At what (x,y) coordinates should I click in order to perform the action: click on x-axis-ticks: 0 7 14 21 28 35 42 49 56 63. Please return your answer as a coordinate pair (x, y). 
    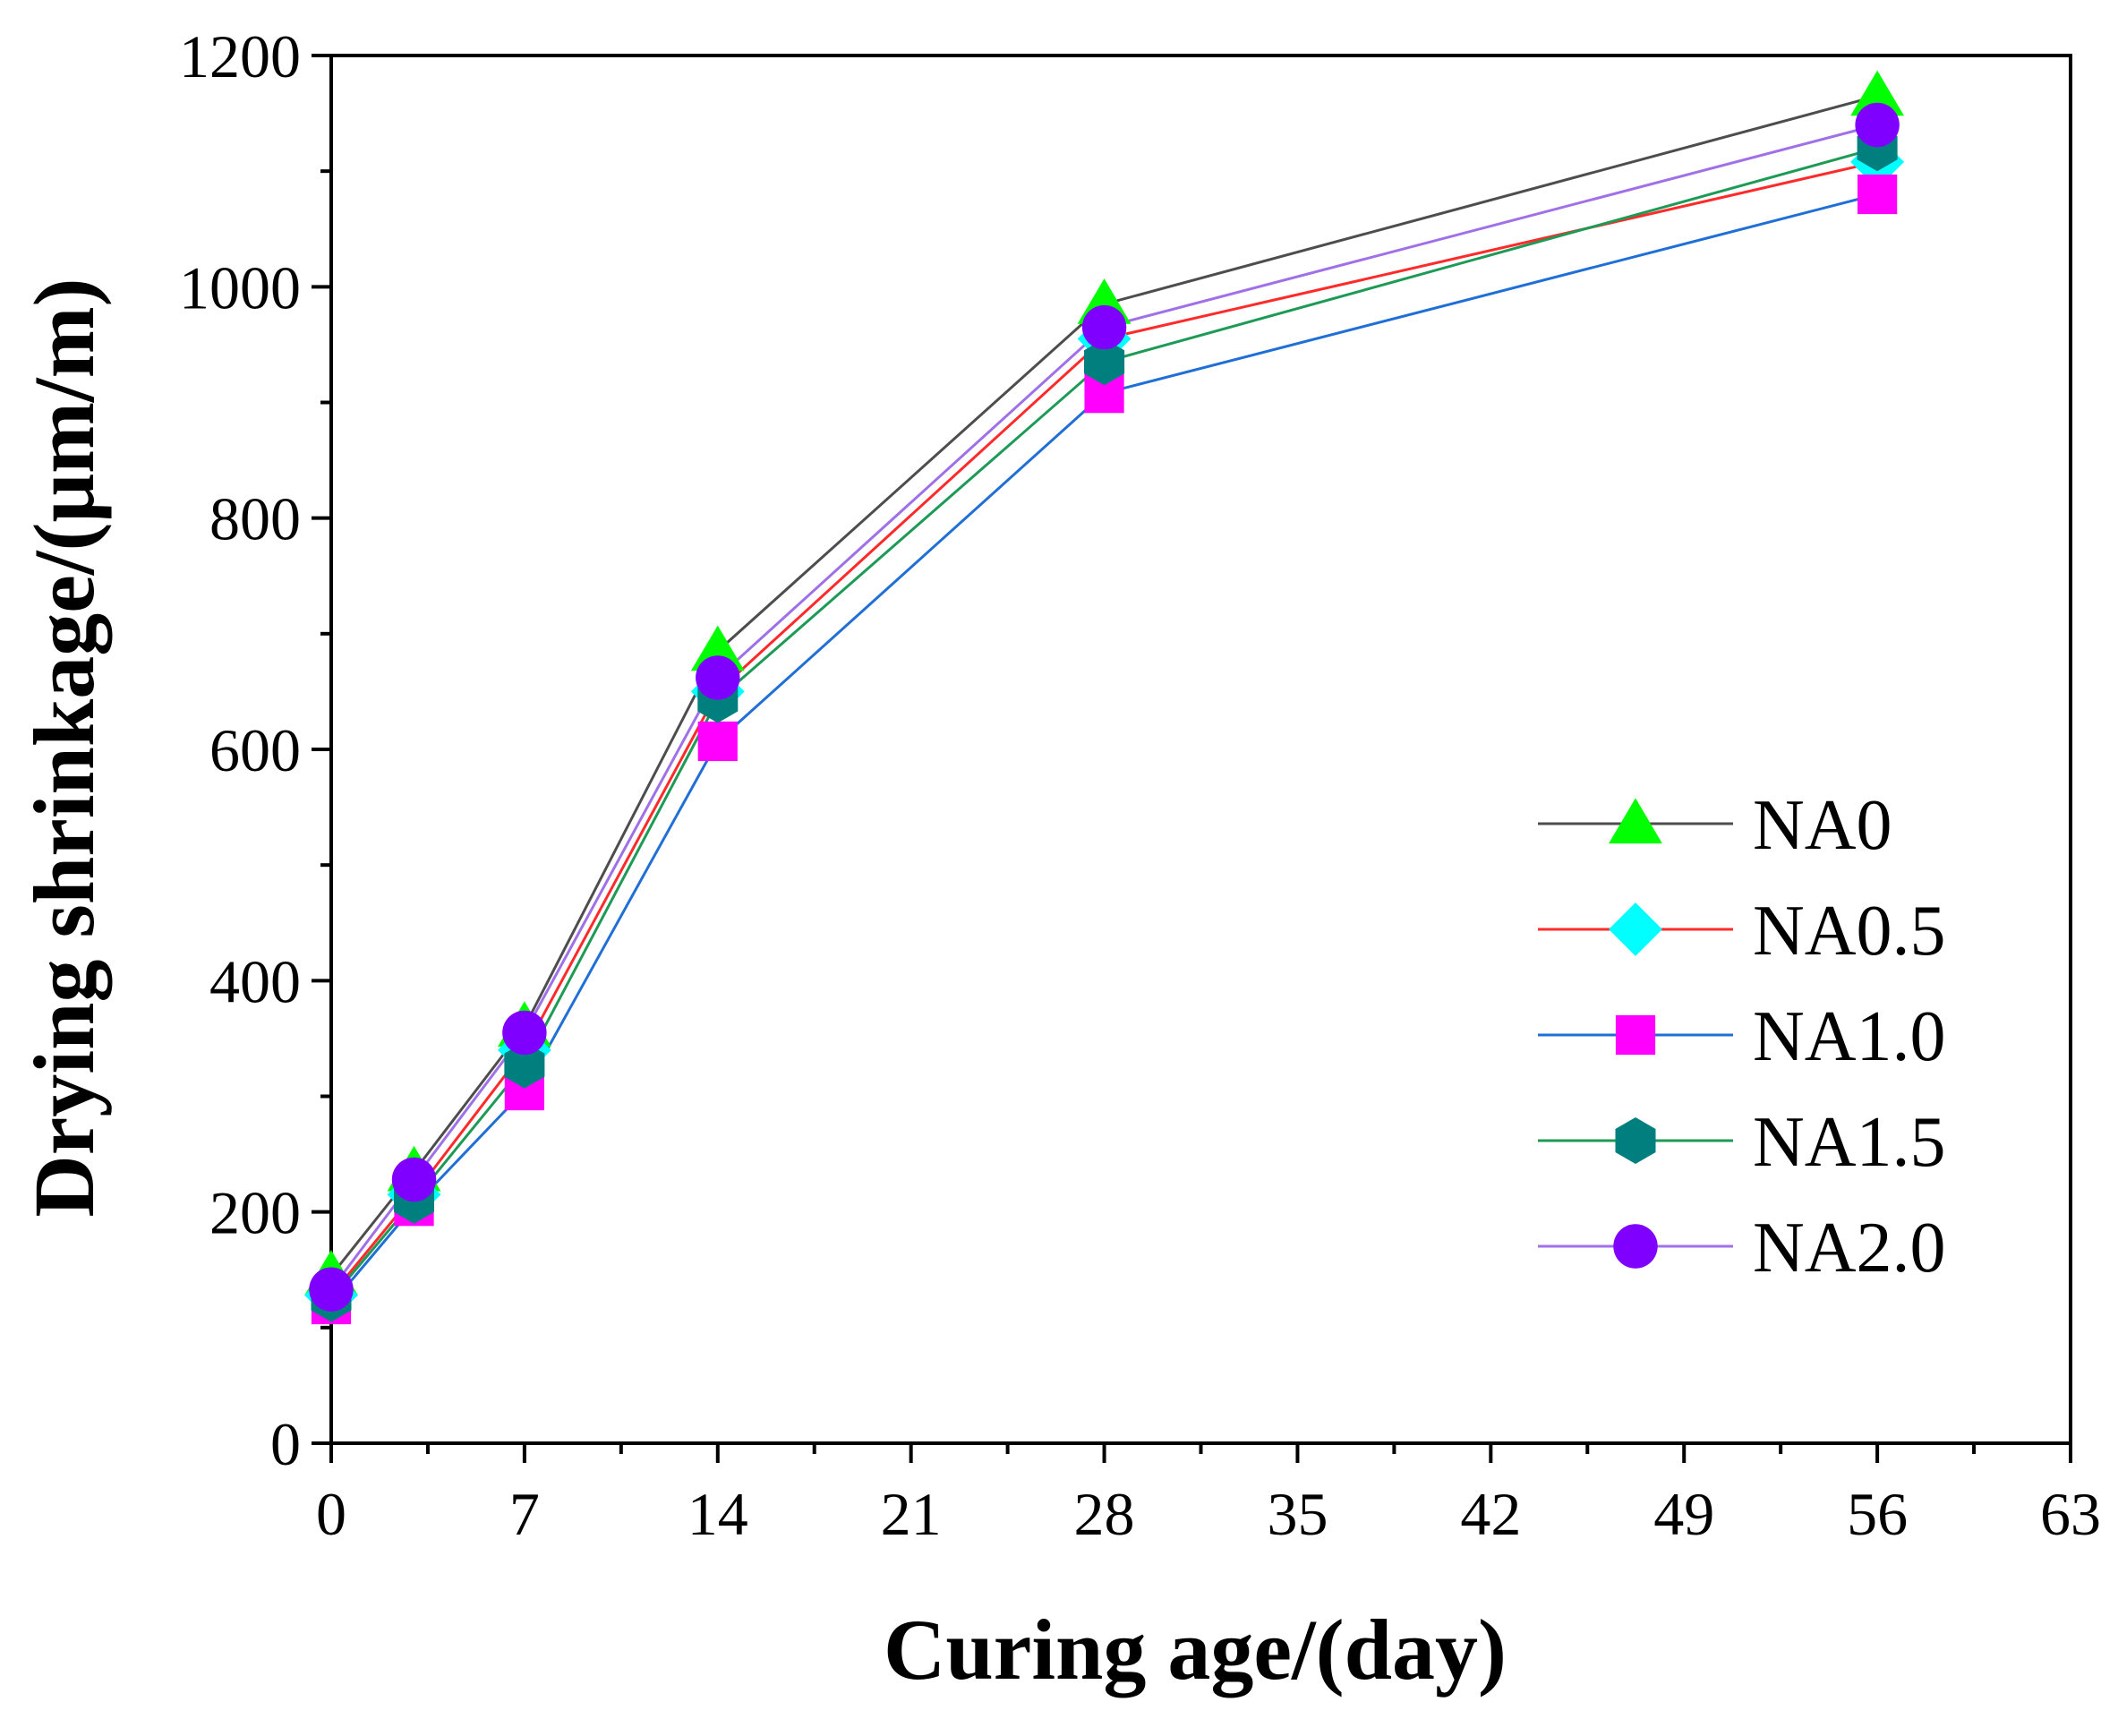
    Looking at the image, I should click on (1208, 1495).